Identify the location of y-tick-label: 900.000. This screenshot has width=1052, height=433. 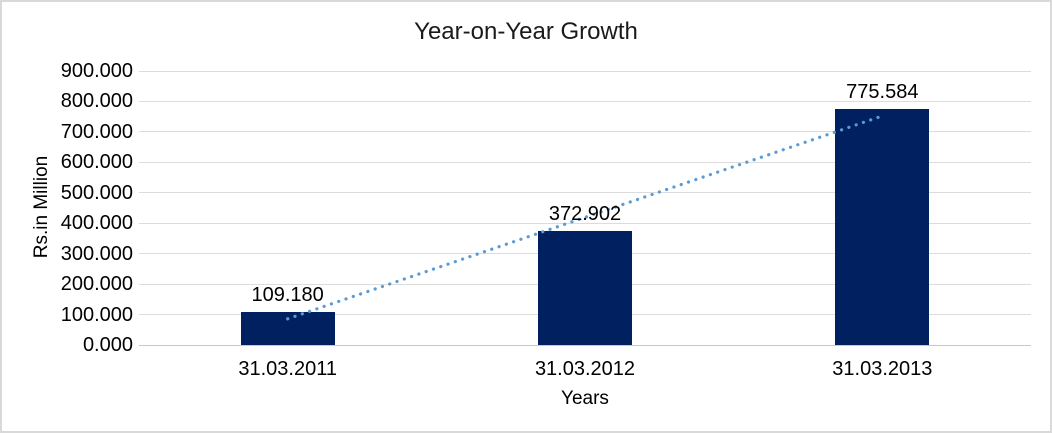
(96, 71).